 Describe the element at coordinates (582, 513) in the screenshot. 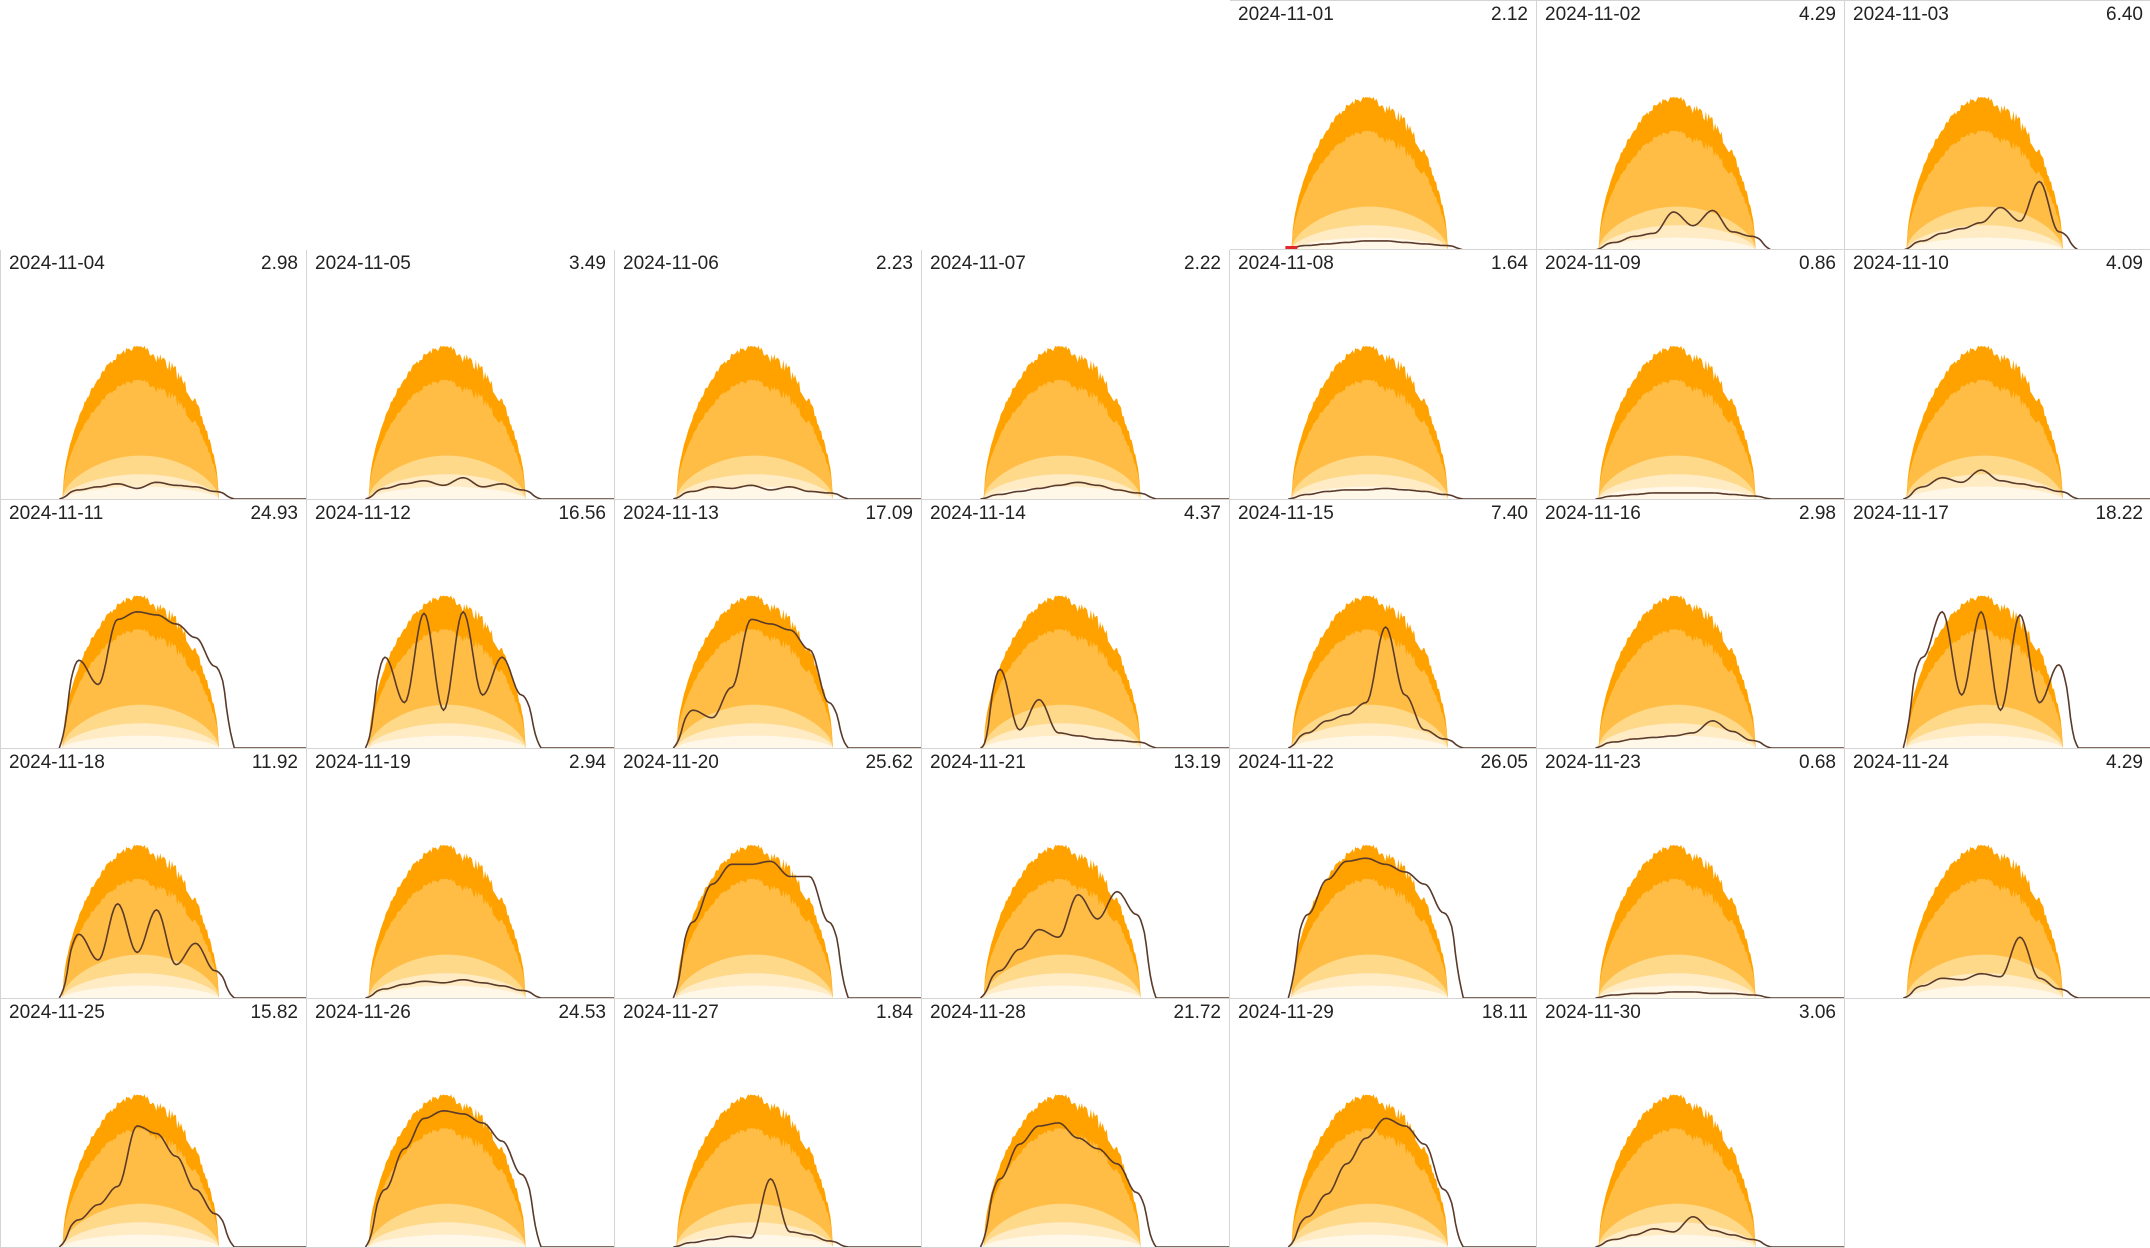

I see `day-total-label: 16.56` at that location.